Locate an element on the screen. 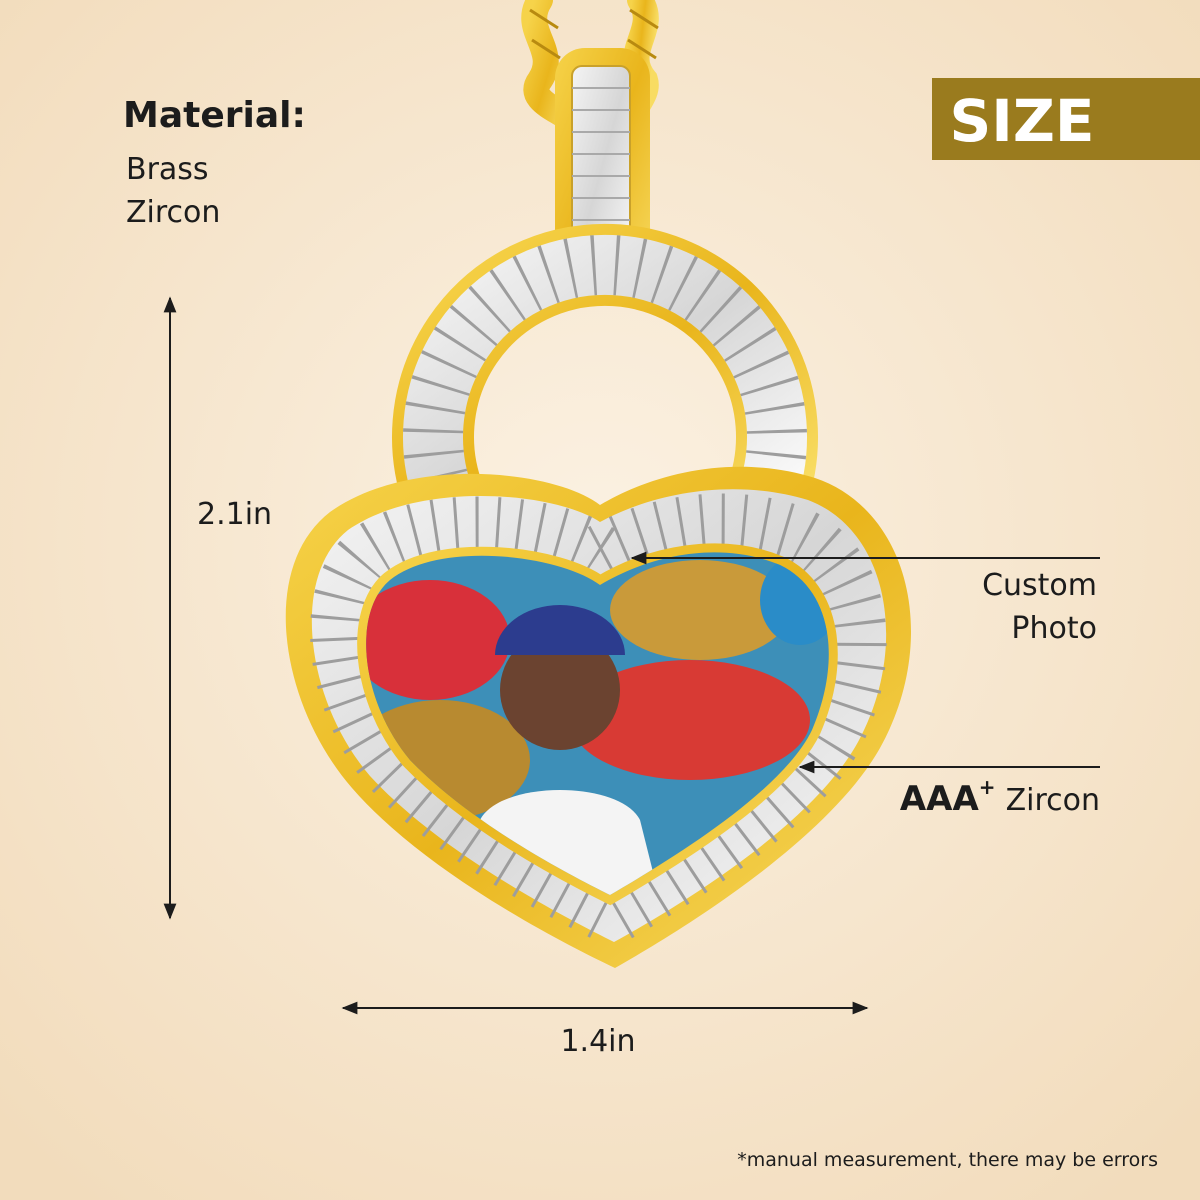 The image size is (1200, 1200). callout-text: Photo is located at coordinates (1054, 628).